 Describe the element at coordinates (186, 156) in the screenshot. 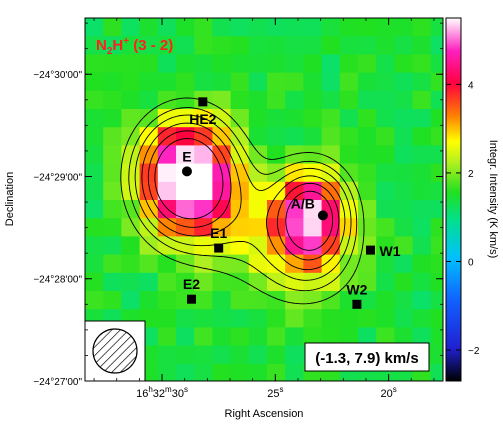

I see `source-label-e: E` at that location.